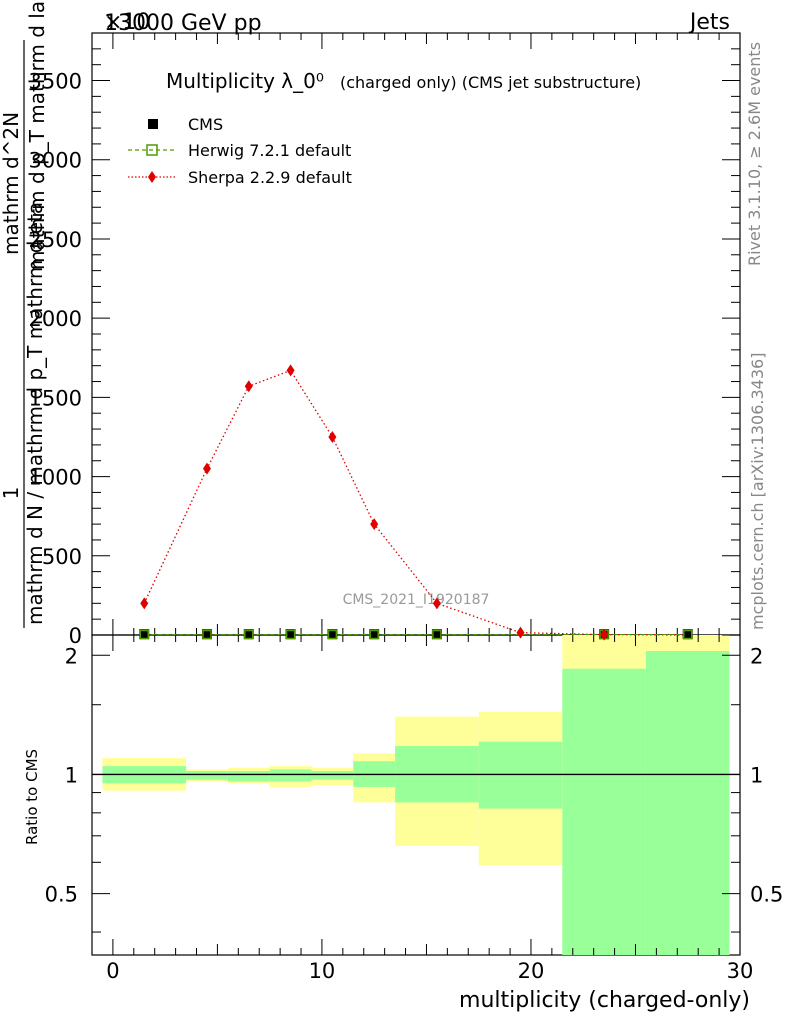 The image size is (786, 1024). I want to click on ratio-y-tick-label-right: 0.5, so click(766, 895).